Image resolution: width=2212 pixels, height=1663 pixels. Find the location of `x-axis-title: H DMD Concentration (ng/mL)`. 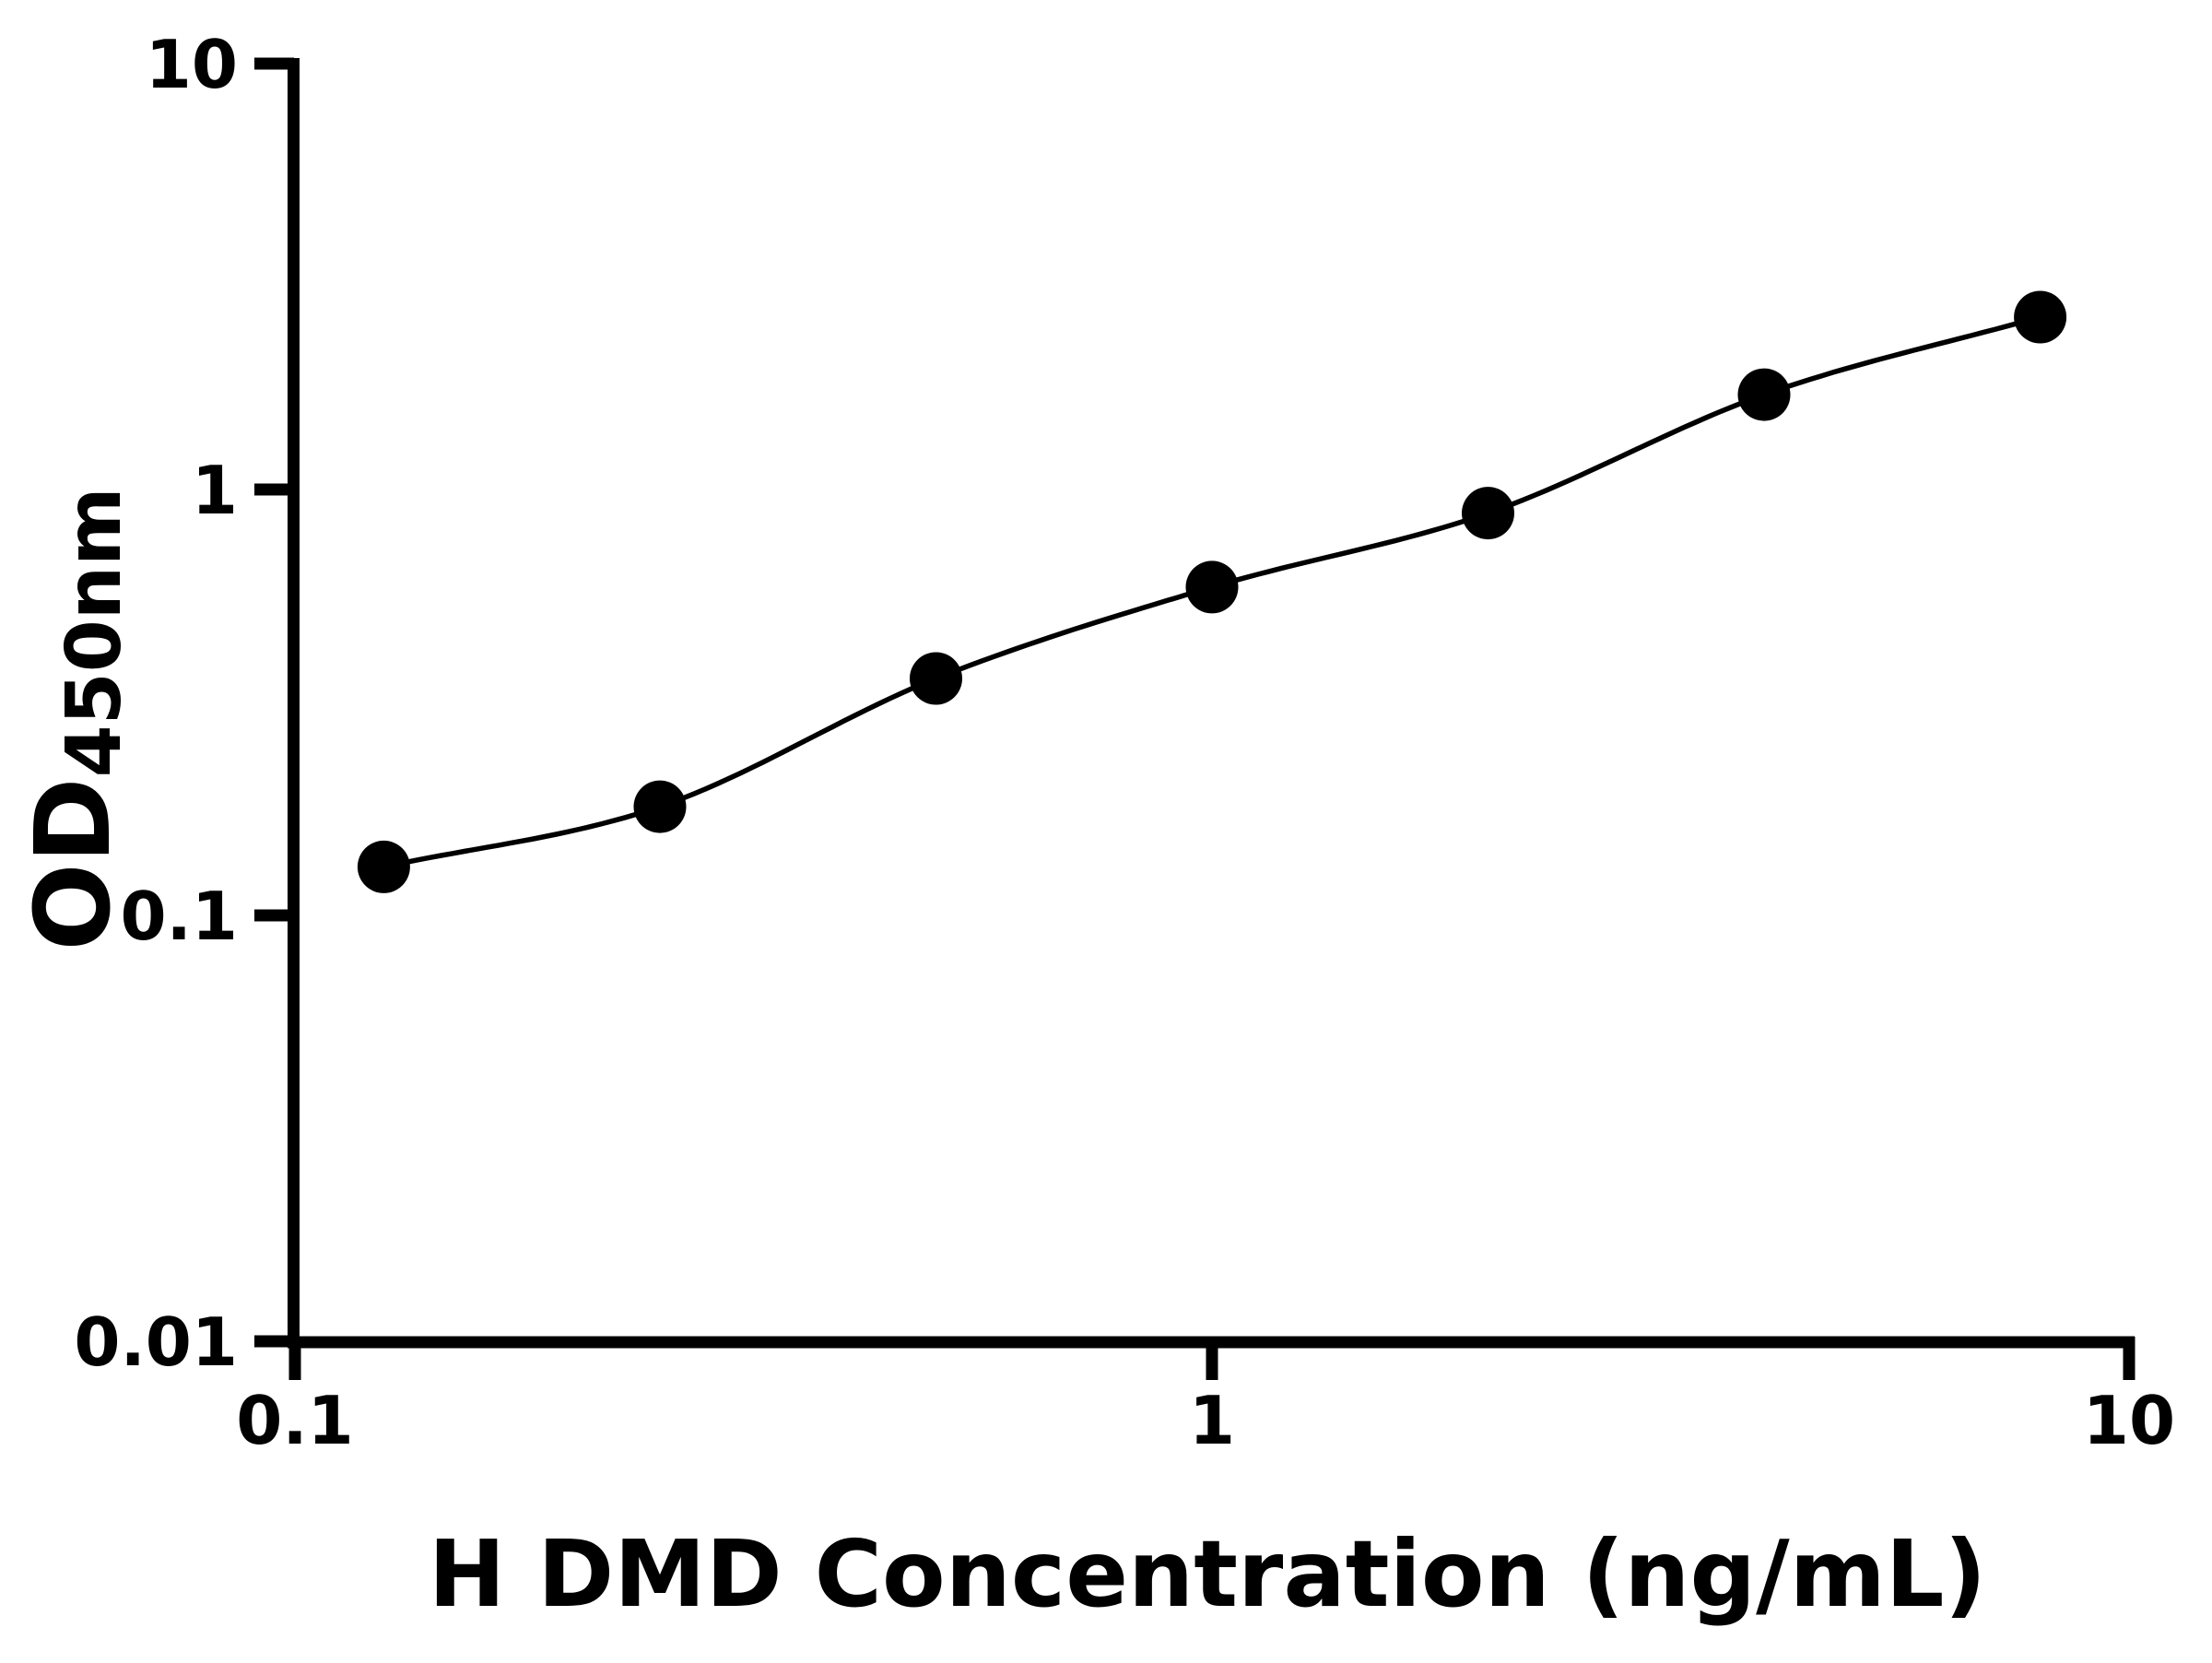

x-axis-title: H DMD Concentration (ng/mL) is located at coordinates (1207, 1574).